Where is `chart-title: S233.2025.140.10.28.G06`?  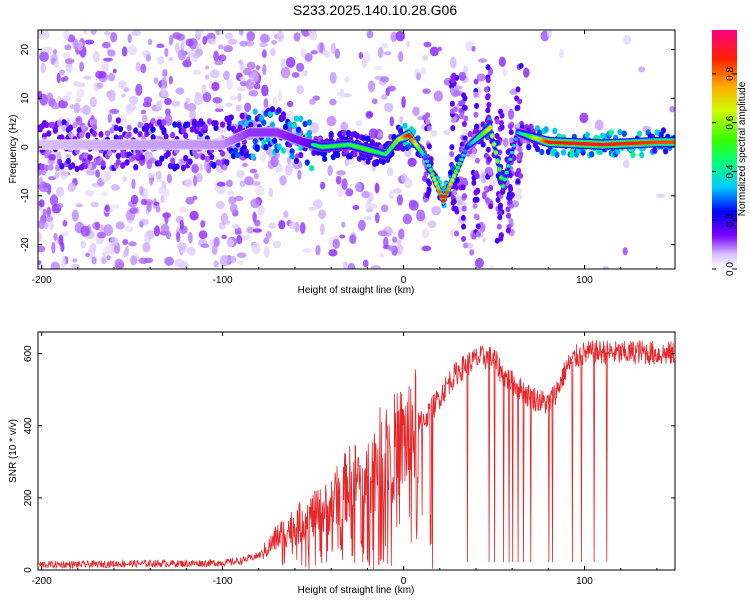
chart-title: S233.2025.140.10.28.G06 is located at coordinates (375, 10).